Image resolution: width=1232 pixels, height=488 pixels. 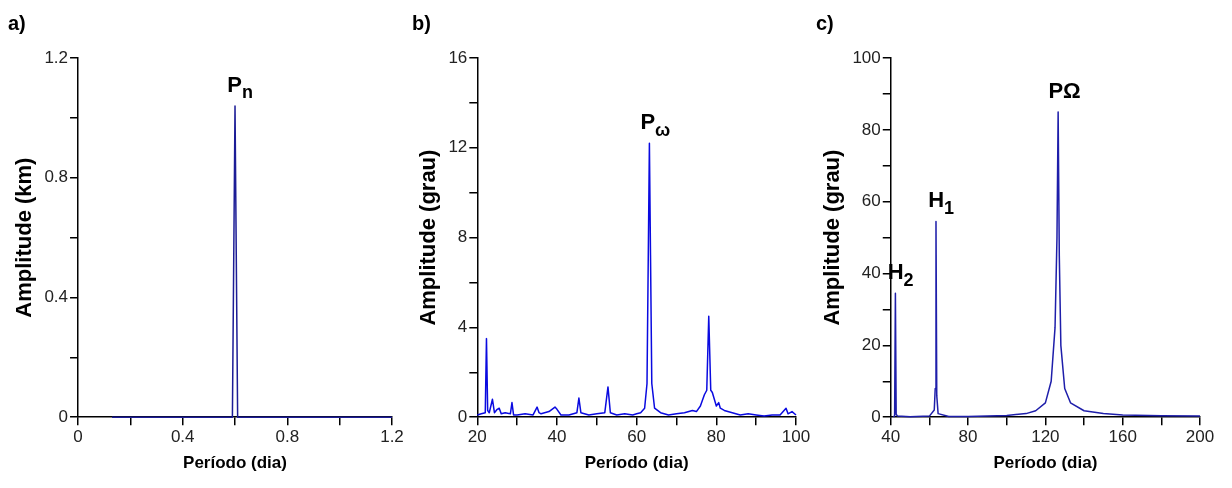 I want to click on y-tick-label: 40, so click(x=871, y=273).